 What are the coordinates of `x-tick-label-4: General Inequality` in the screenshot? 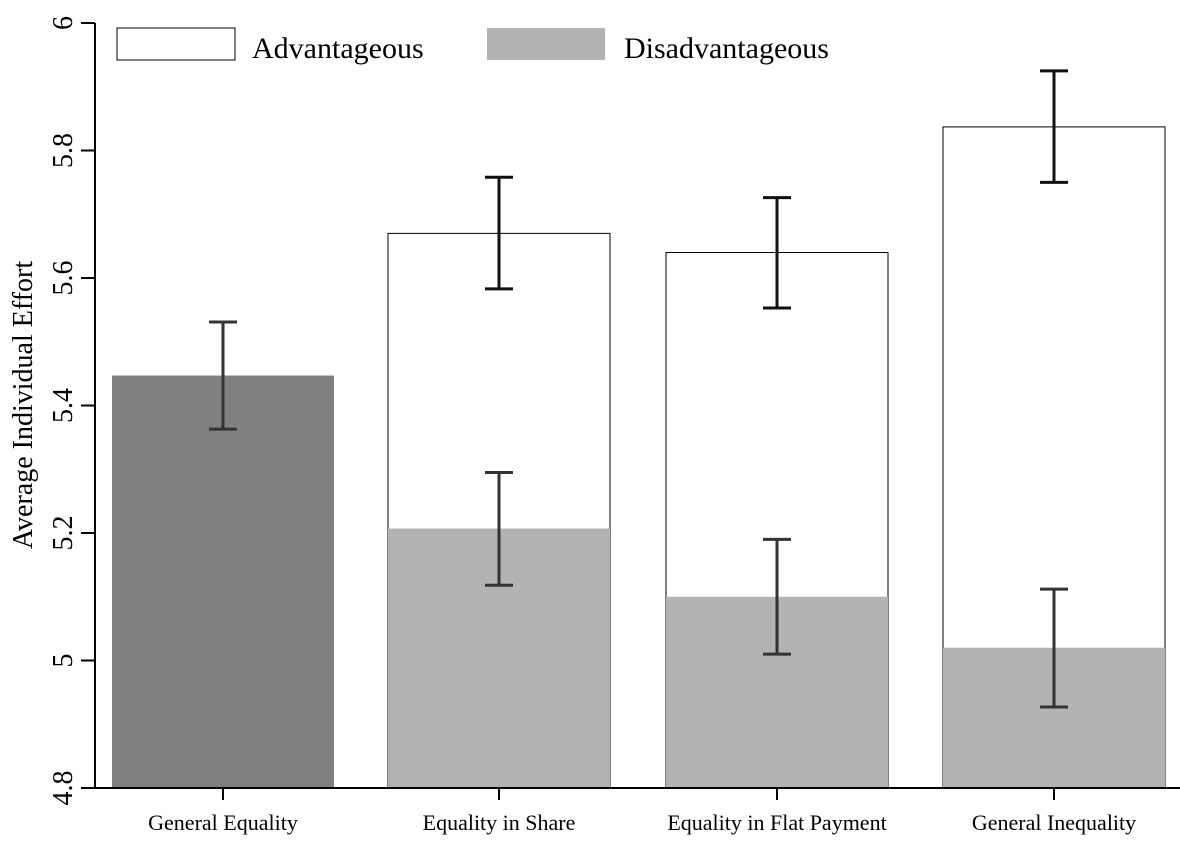 It's located at (1054, 822).